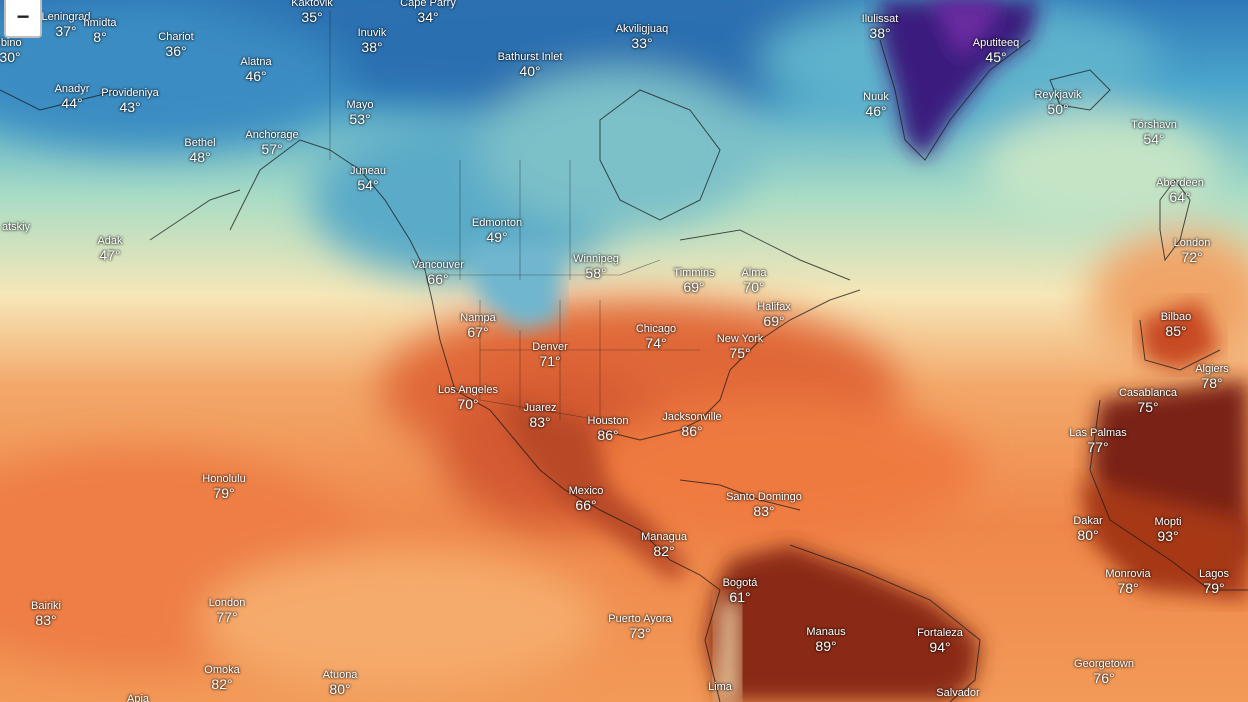  I want to click on city-label: Mayo 53°, so click(360, 112).